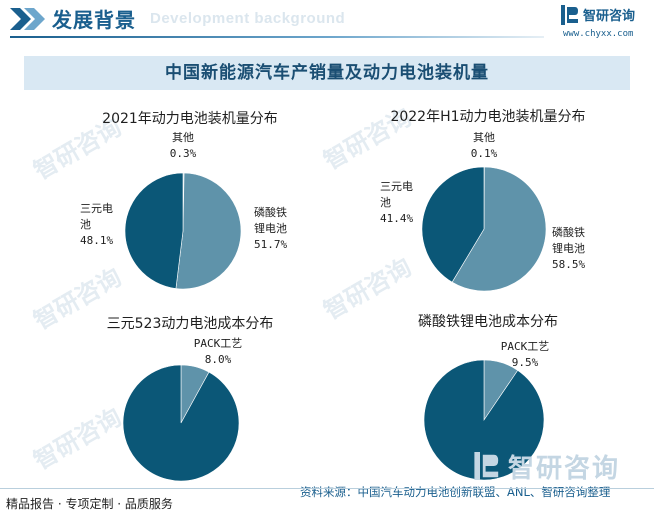 The width and height of the screenshot is (654, 514). What do you see at coordinates (396, 202) in the screenshot?
I see `slice-label: 三元电池 41.4%` at bounding box center [396, 202].